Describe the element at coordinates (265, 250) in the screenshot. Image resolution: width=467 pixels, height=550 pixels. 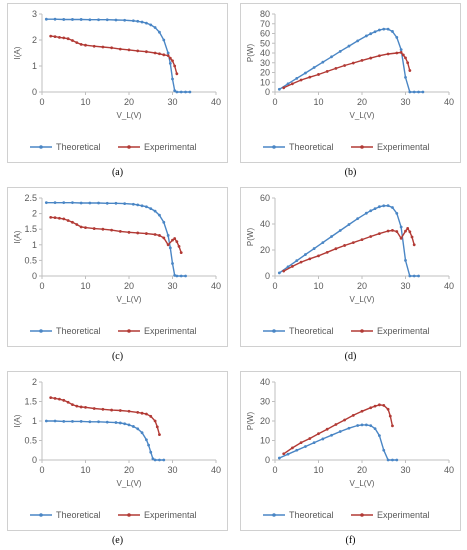
I see `y-tick-label: 20` at that location.